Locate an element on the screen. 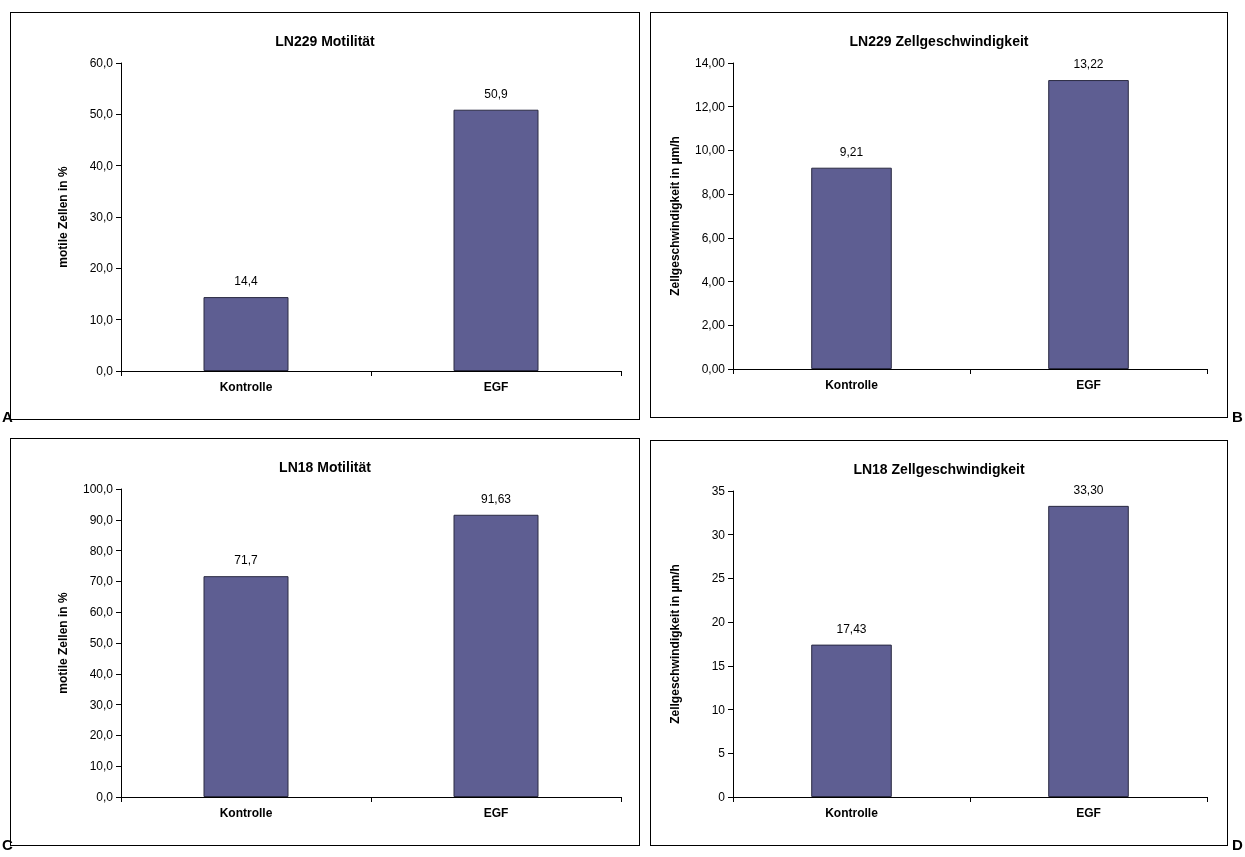 The height and width of the screenshot is (857, 1245). data-label: 14,4 is located at coordinates (246, 281).